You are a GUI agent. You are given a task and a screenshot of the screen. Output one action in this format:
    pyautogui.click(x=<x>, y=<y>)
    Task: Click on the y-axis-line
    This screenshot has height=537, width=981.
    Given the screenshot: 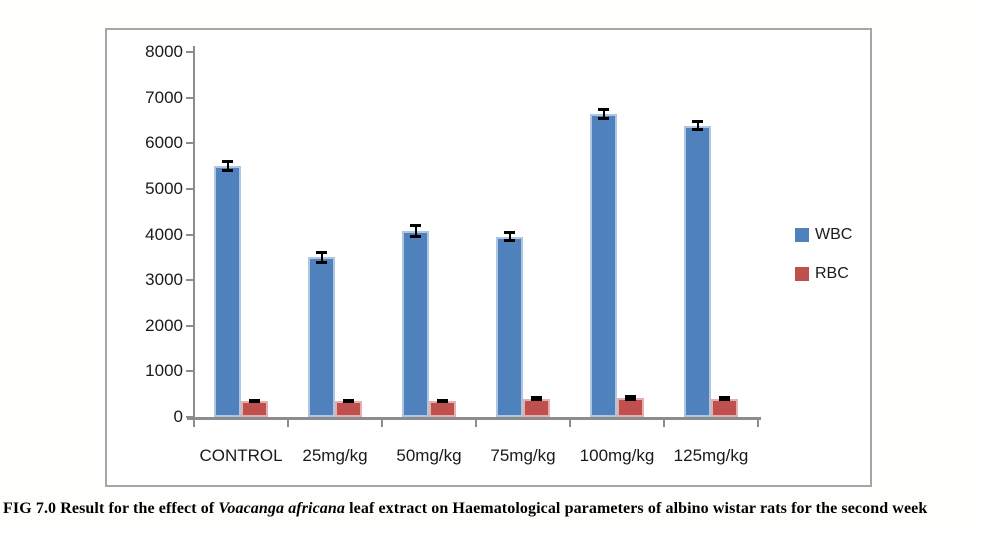 What is the action you would take?
    pyautogui.click(x=194, y=233)
    